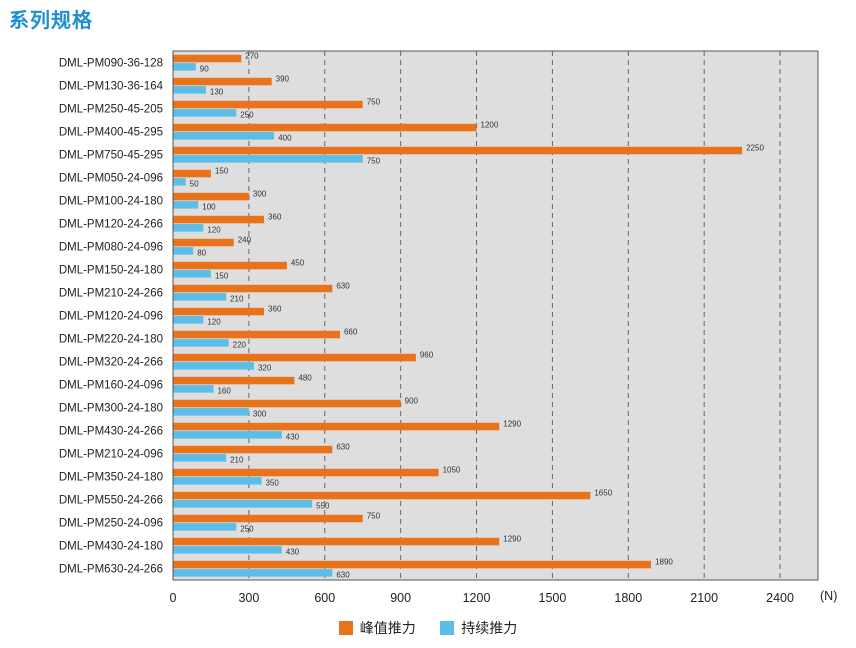 The height and width of the screenshot is (648, 856). I want to click on value-label-peak: 1890, so click(664, 561).